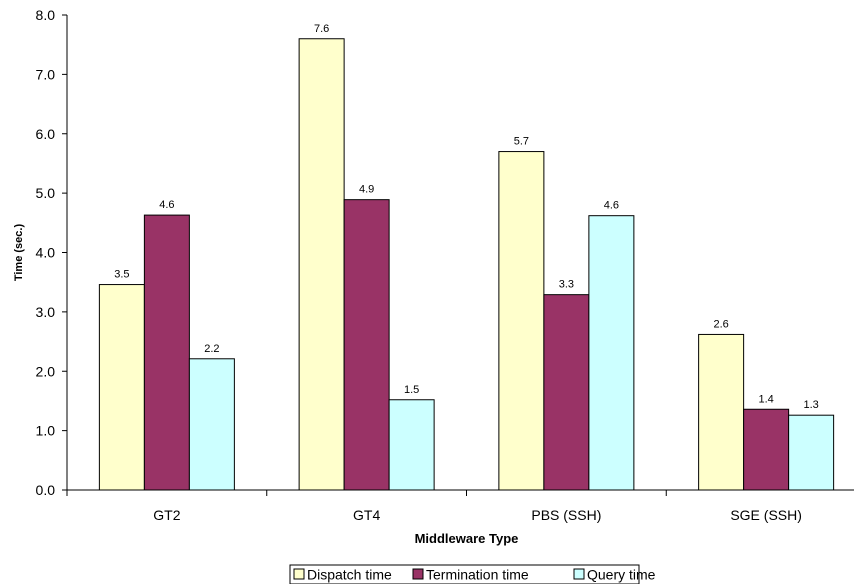 This screenshot has height=584, width=854. I want to click on x-tick-label: GT2, so click(166, 515).